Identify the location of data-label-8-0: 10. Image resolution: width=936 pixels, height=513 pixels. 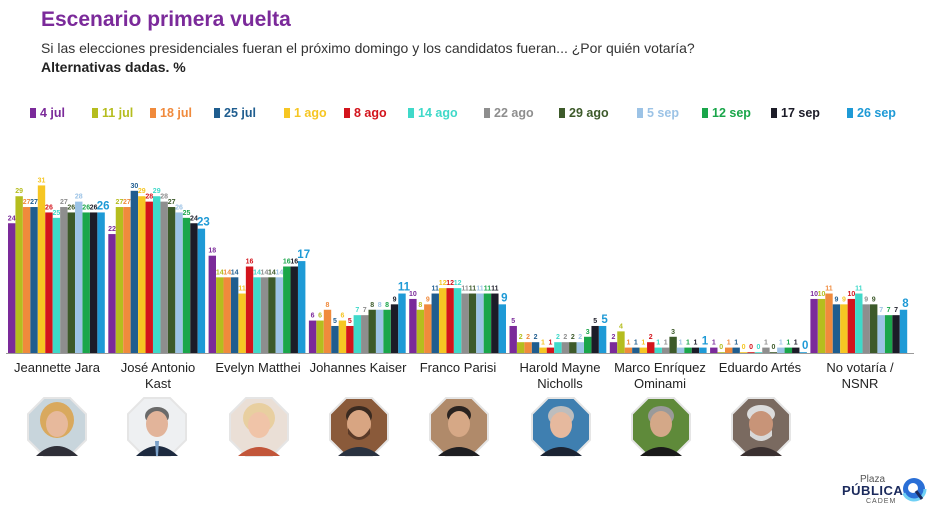
(814, 294).